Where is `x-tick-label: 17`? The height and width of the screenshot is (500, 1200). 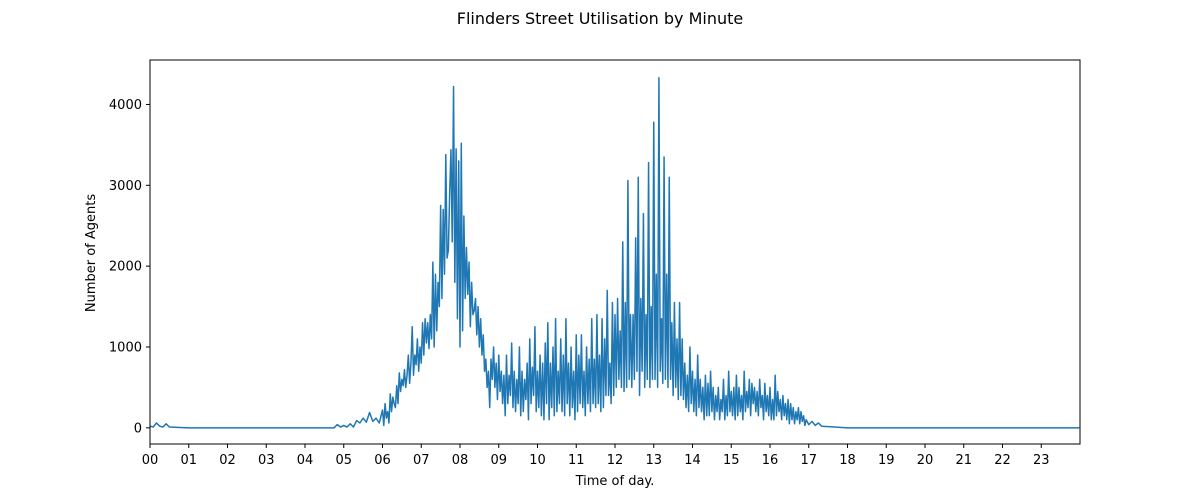 x-tick-label: 17 is located at coordinates (808, 460).